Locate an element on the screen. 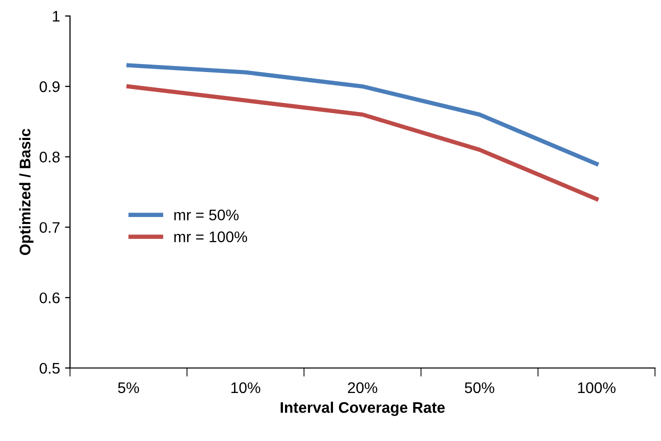 The image size is (661, 441). x-tick-label: 5% is located at coordinates (128, 388).